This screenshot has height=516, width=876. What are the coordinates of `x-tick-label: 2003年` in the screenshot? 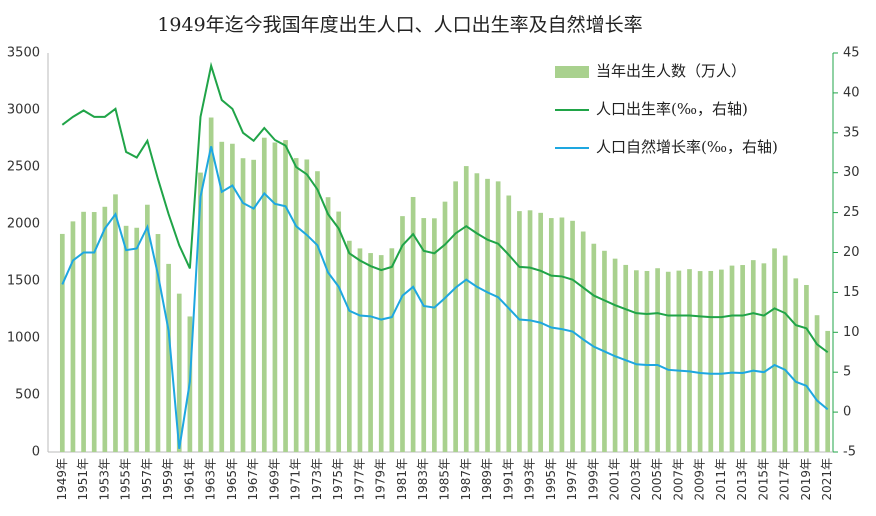 It's located at (636, 479).